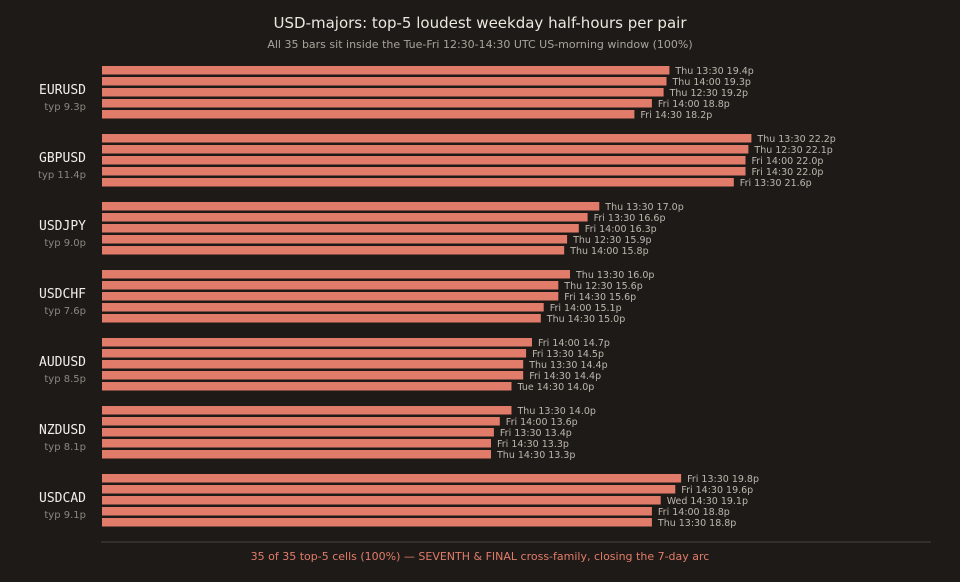 The height and width of the screenshot is (582, 960). What do you see at coordinates (568, 354) in the screenshot?
I see `bar-label: Fri 13:30 14.5p` at bounding box center [568, 354].